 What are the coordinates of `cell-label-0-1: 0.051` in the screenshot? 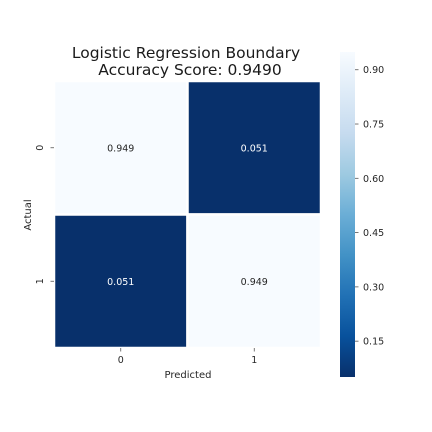 It's located at (254, 148).